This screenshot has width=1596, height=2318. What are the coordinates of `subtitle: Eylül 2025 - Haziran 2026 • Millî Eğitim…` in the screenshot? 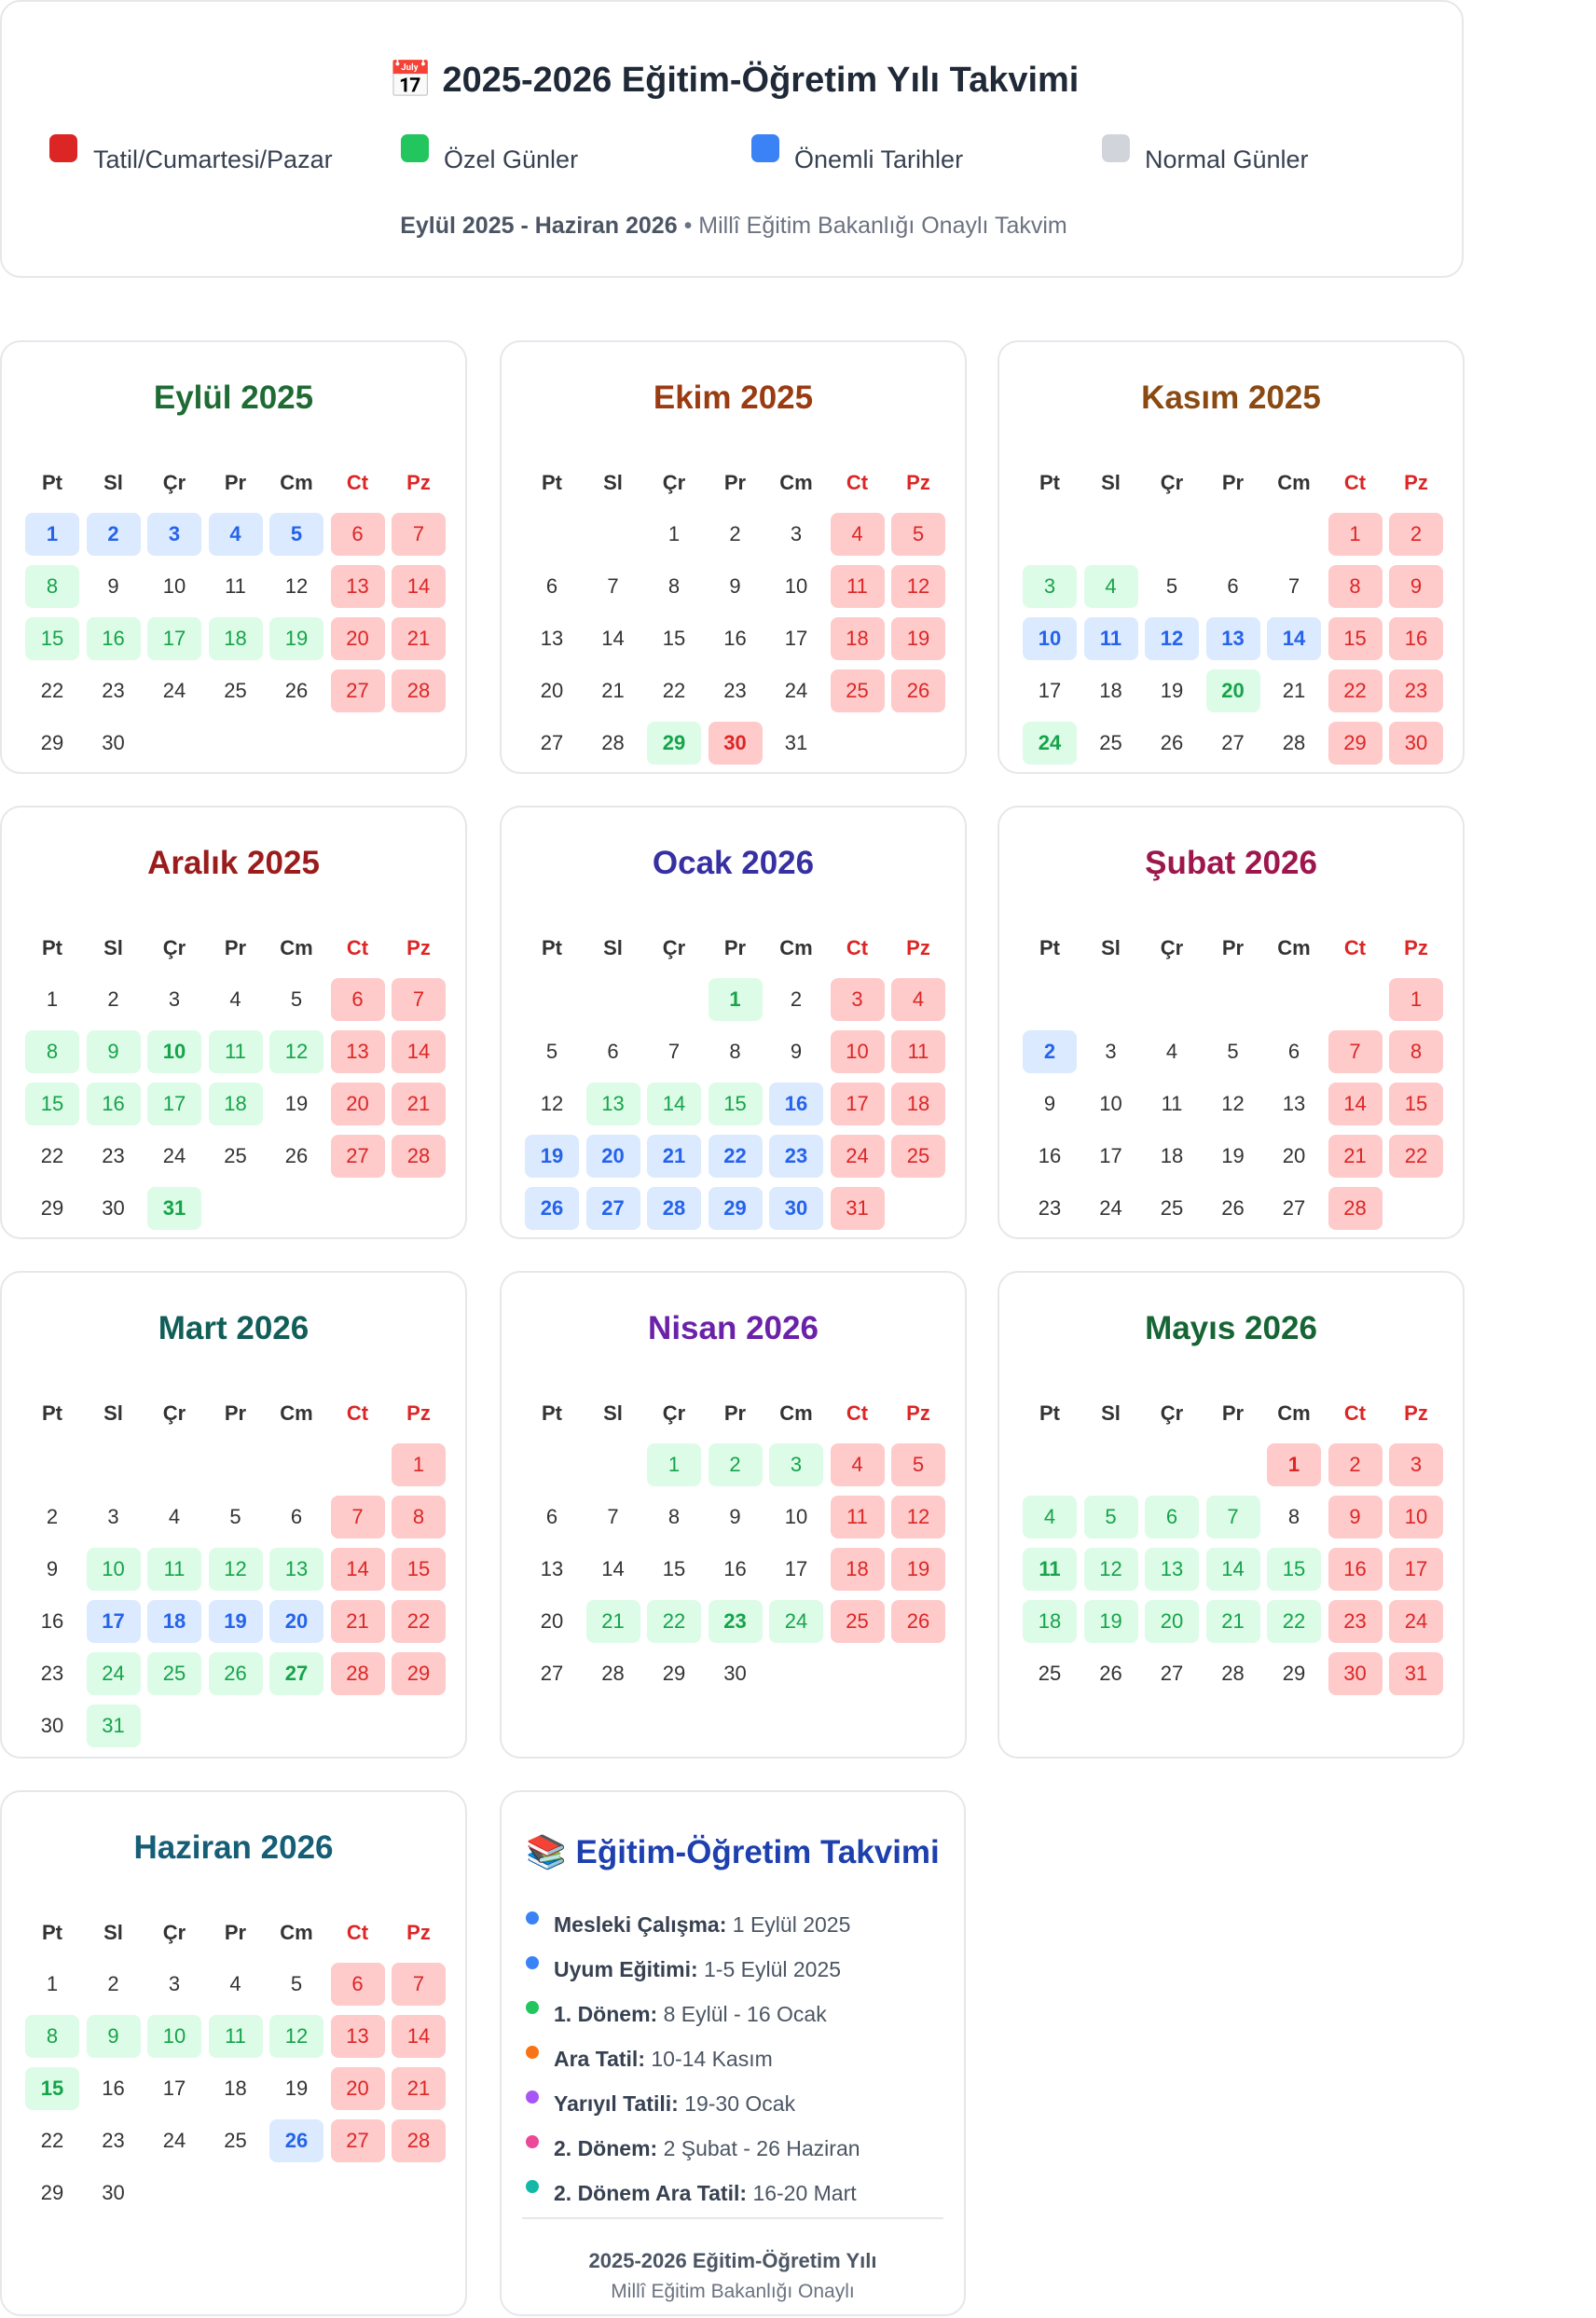 It's located at (733, 226).